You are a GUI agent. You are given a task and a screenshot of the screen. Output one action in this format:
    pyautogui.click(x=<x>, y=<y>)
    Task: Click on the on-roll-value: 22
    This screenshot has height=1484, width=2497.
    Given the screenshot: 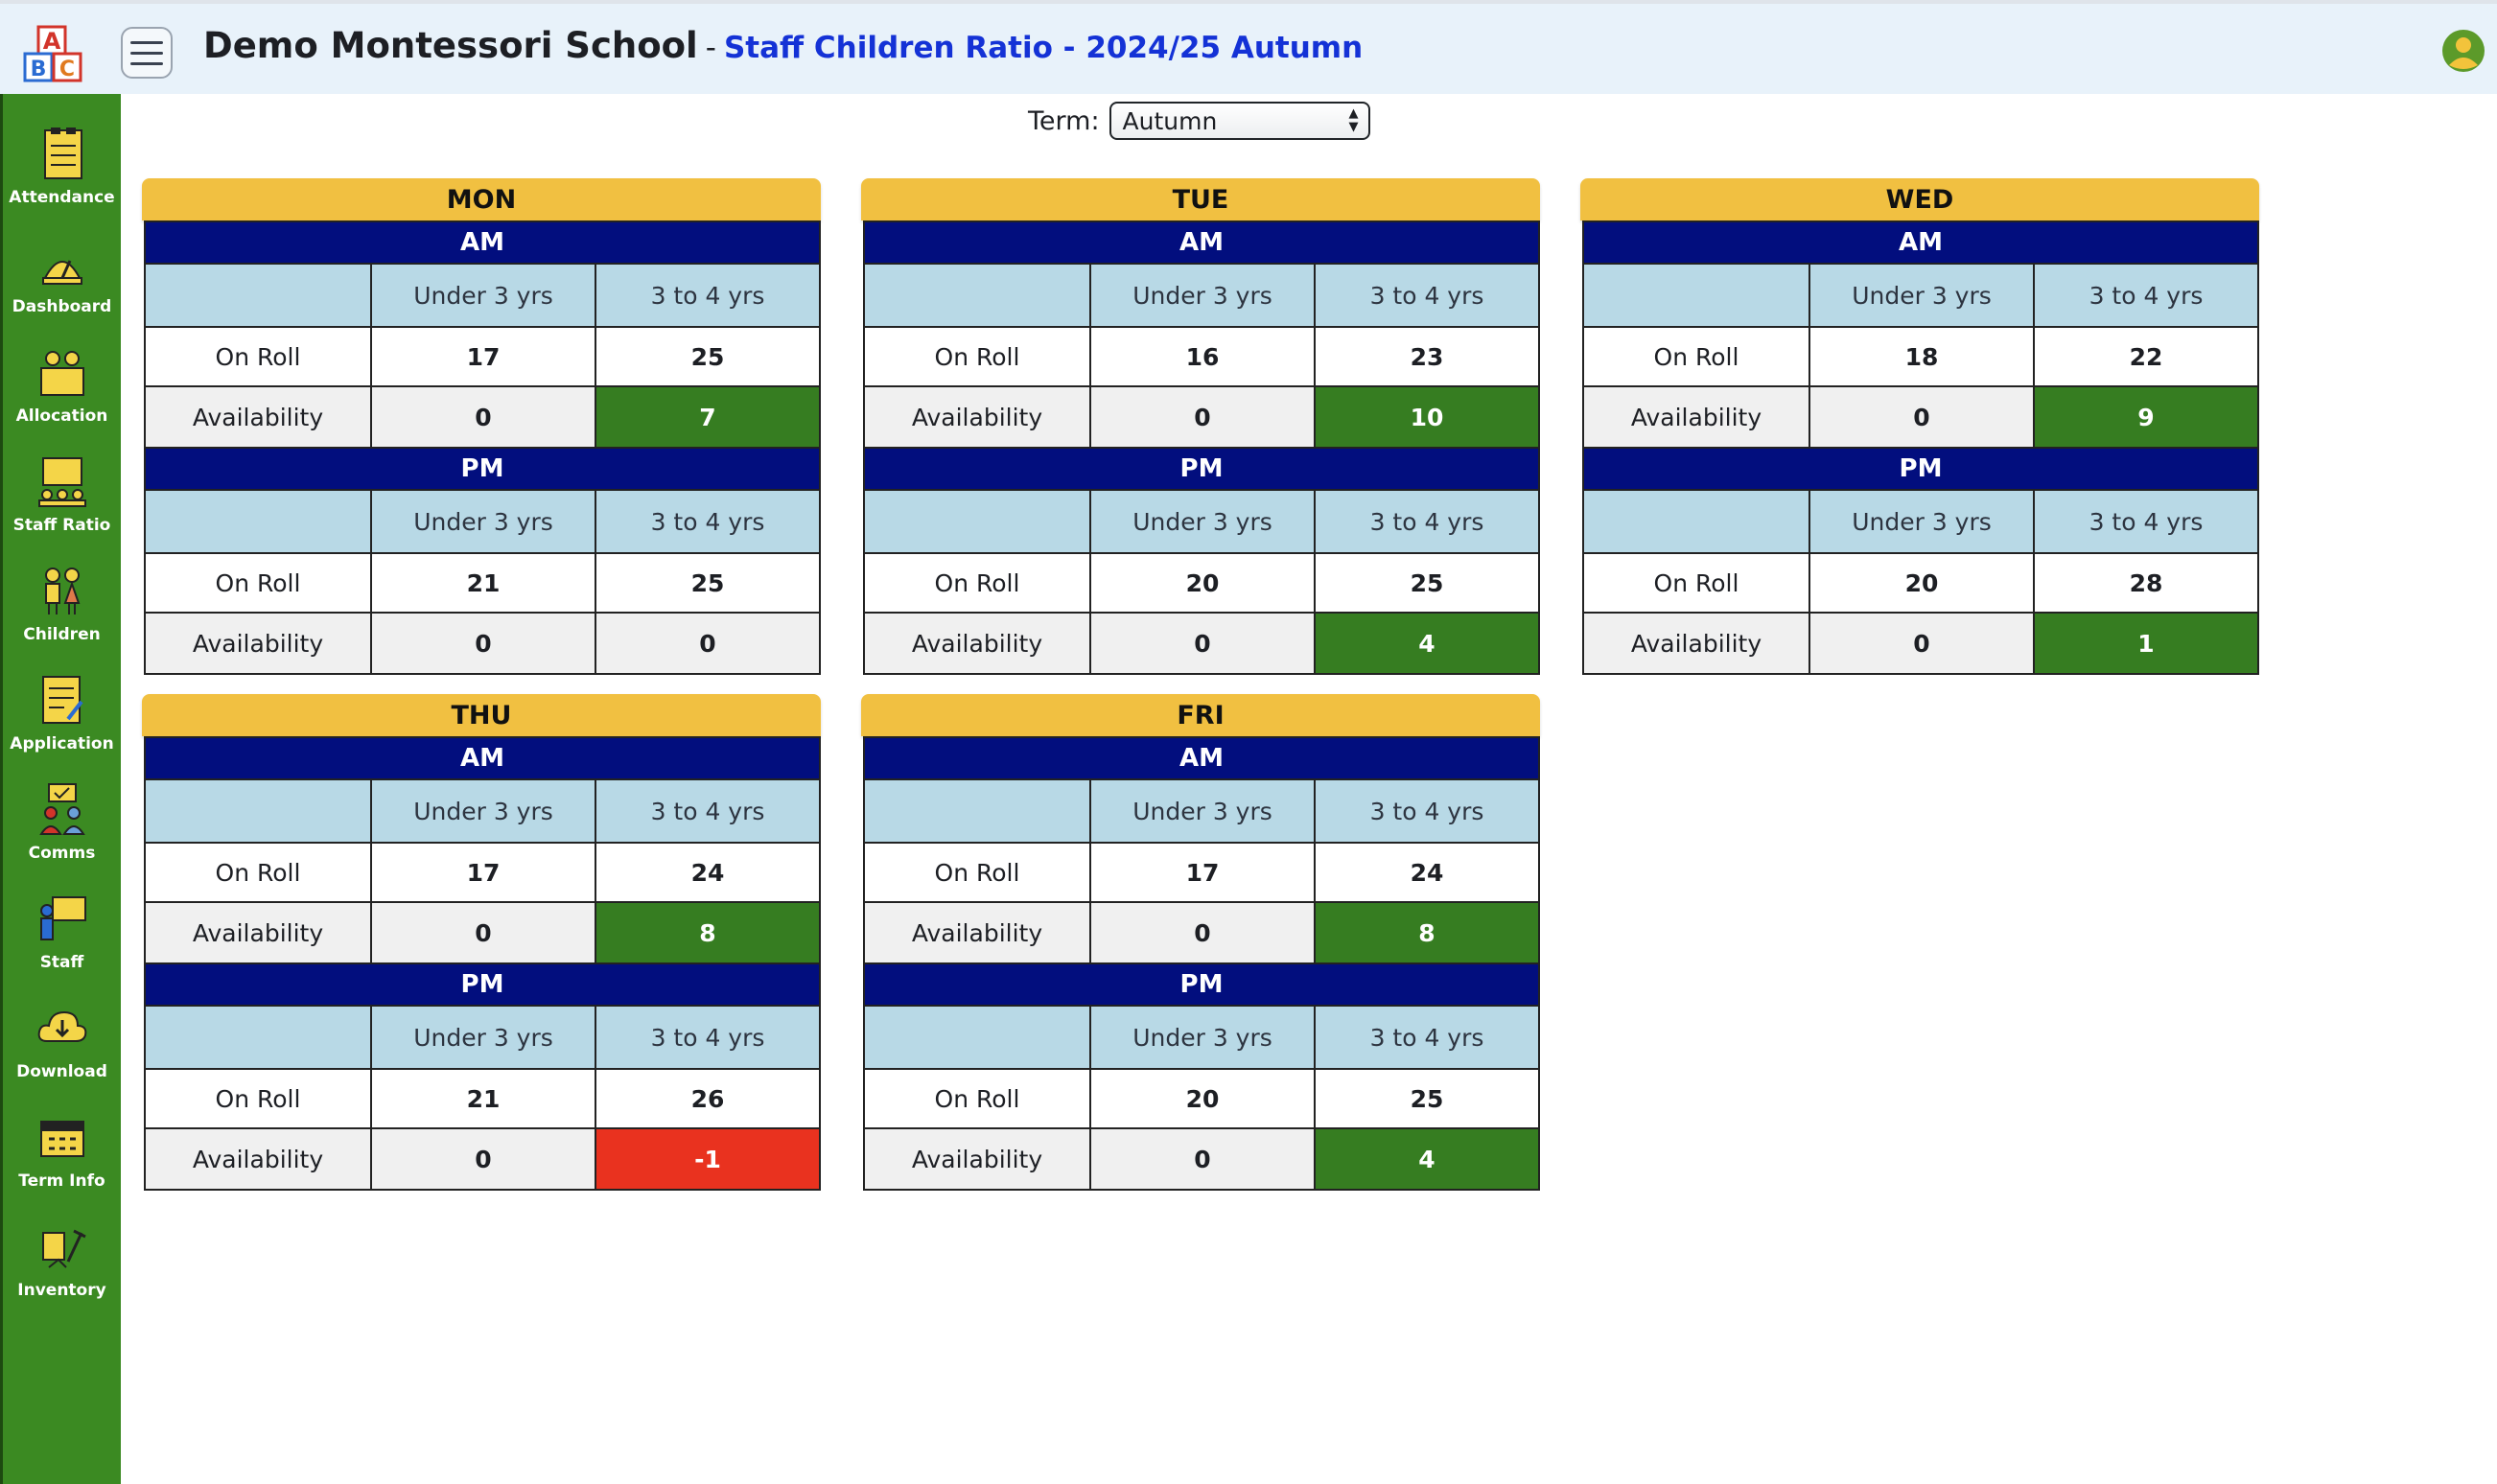 What is the action you would take?
    pyautogui.click(x=2146, y=356)
    